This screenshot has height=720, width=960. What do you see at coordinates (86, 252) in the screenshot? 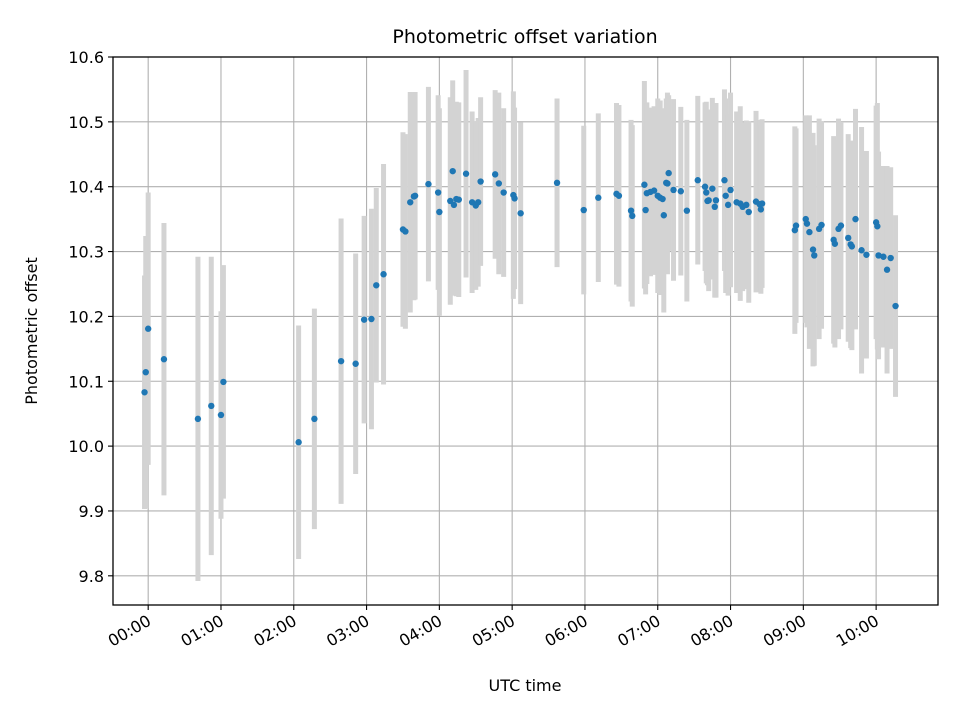
I see `y-tick-label: 10.3` at bounding box center [86, 252].